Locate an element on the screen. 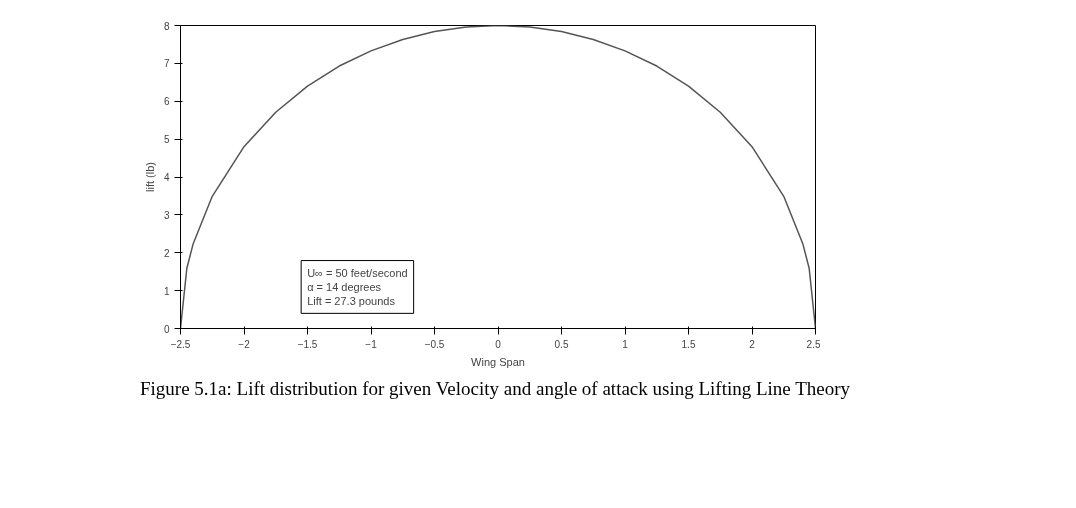  y-tick-label: 3 is located at coordinates (166, 215).